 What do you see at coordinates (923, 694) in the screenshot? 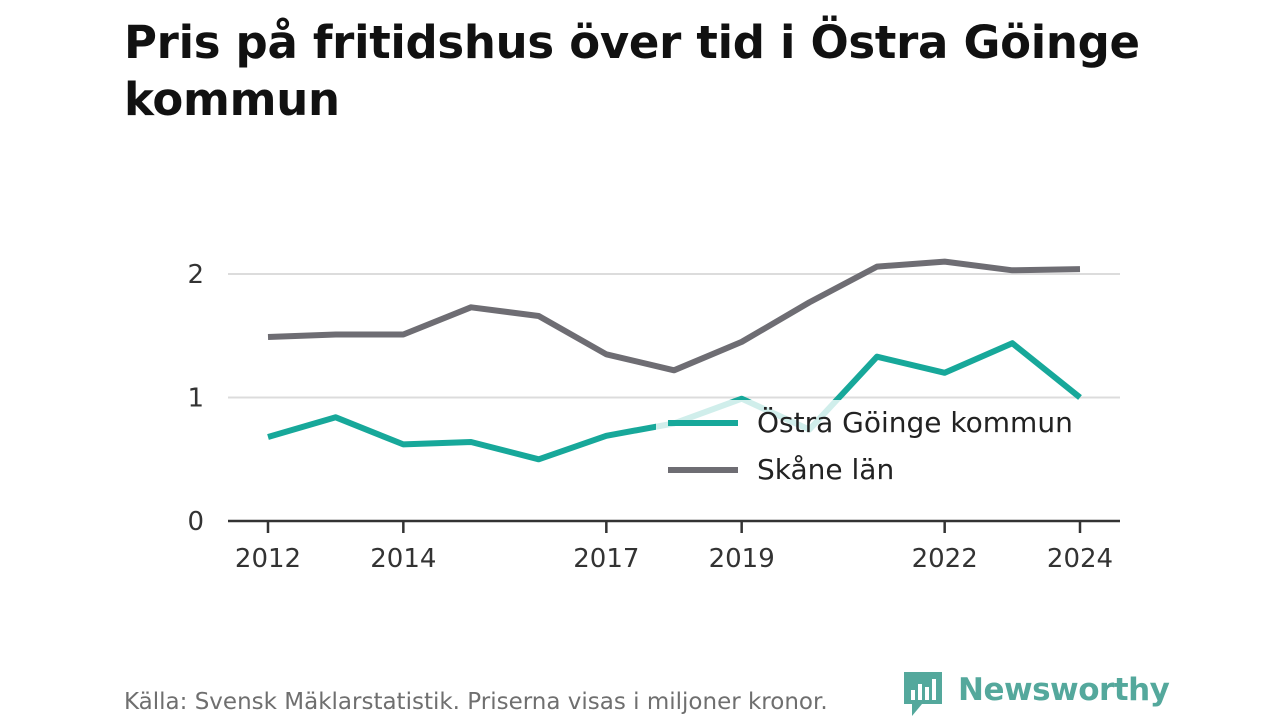
I see `newsworthy-logo-icon` at bounding box center [923, 694].